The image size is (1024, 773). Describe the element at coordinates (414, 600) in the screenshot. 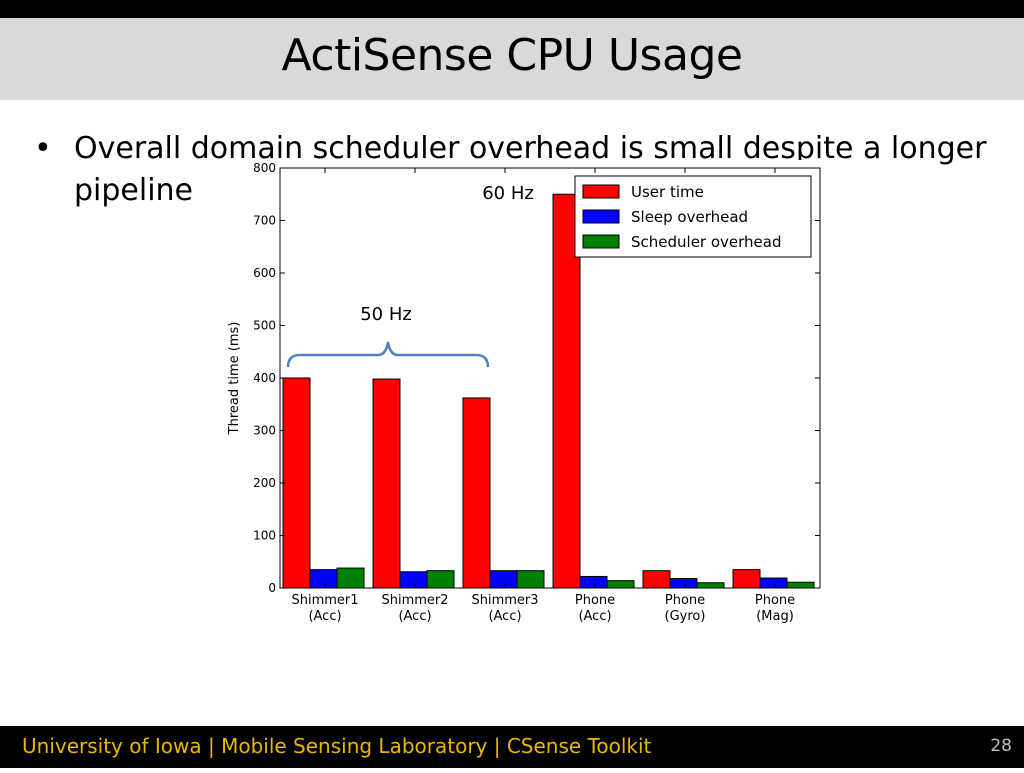

I see `x-tick-label: Shimmer2` at that location.